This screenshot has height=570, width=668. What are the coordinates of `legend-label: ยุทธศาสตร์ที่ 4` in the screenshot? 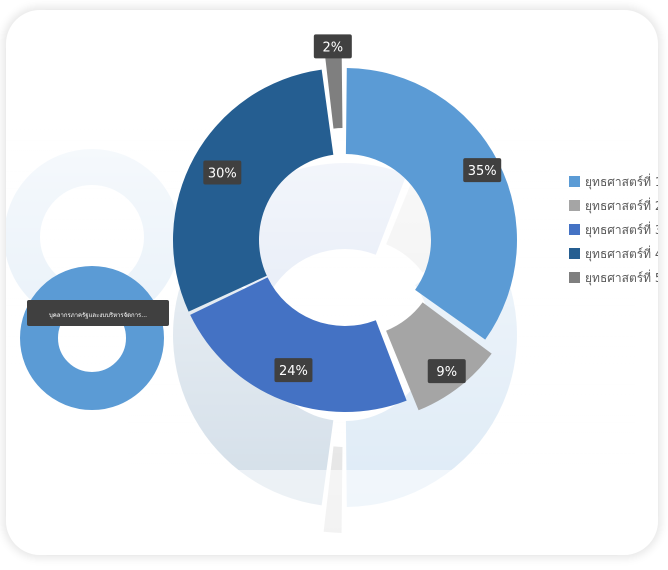 It's located at (621, 253).